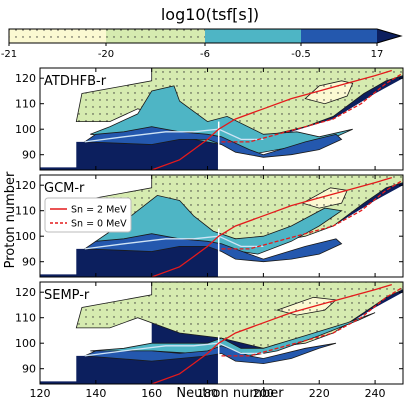  Describe the element at coordinates (99, 210) in the screenshot. I see `legend-label: Sn = 2 MeV` at that location.